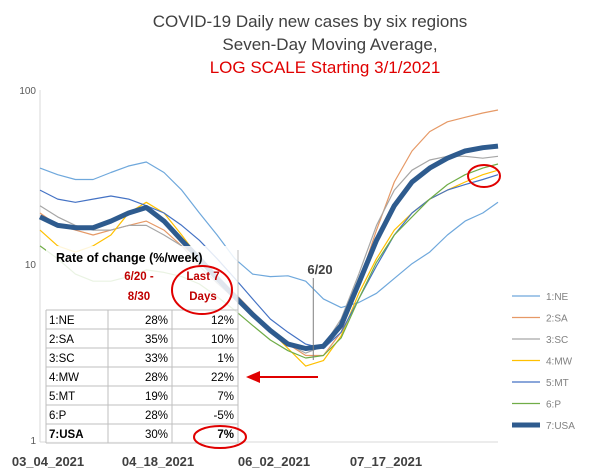 This screenshot has height=473, width=609. What do you see at coordinates (58, 416) in the screenshot?
I see `table-region-p: 6:P` at bounding box center [58, 416].